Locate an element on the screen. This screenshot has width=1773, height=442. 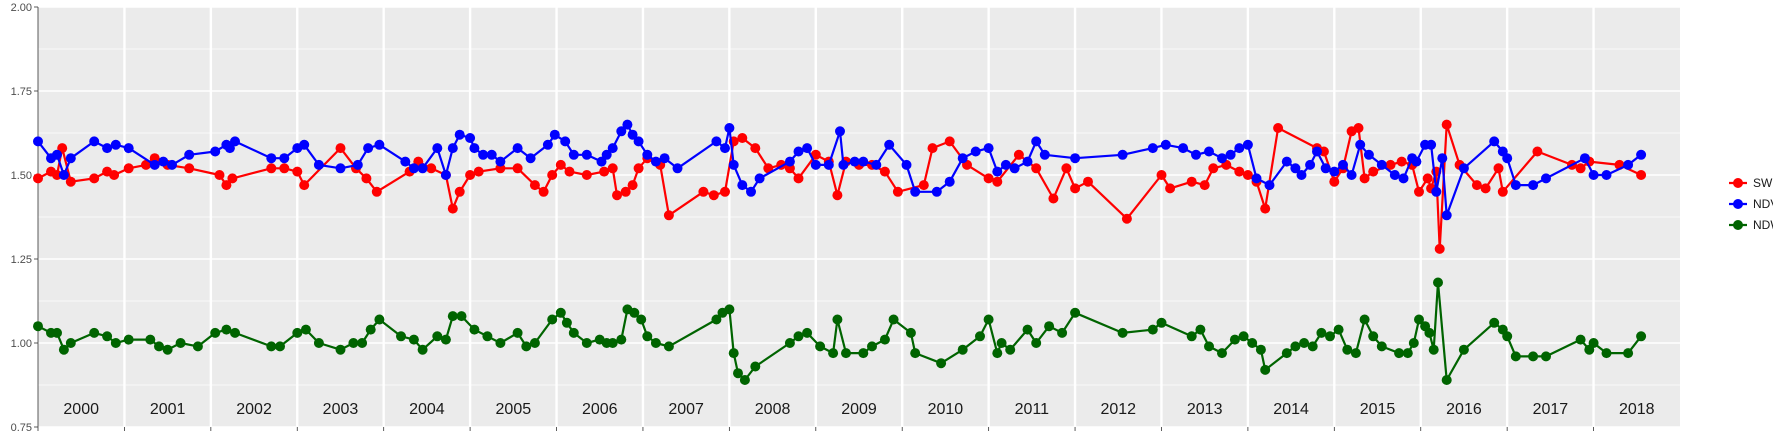
legend-marker is located at coordinates (1738, 183).